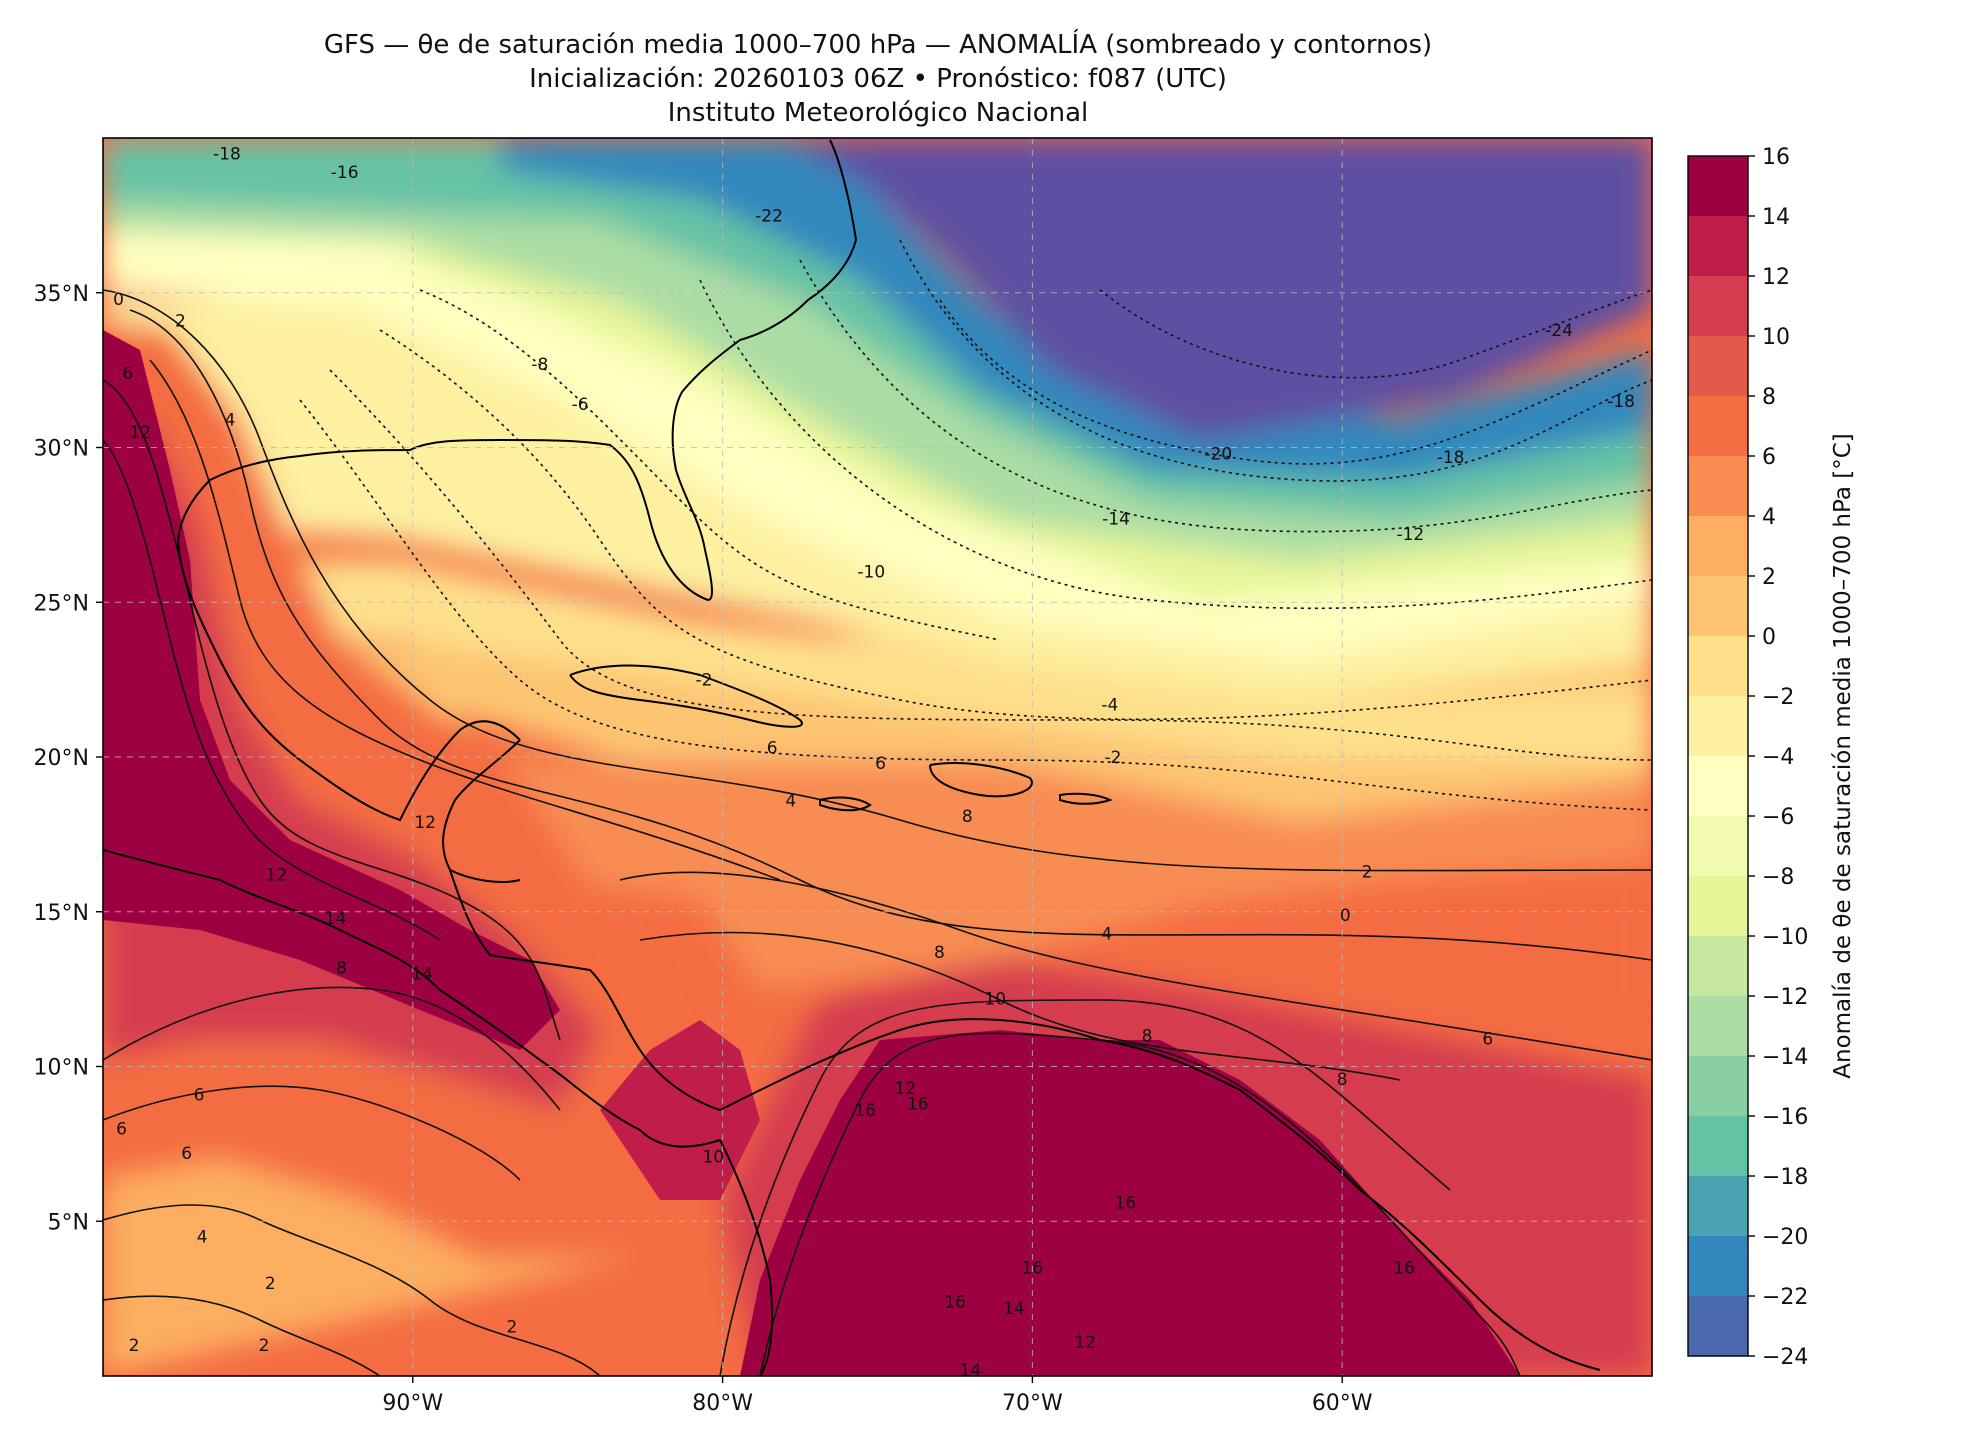 The image size is (1980, 1440). Describe the element at coordinates (61, 449) in the screenshot. I see `lat-tick-label: 30°N` at that location.